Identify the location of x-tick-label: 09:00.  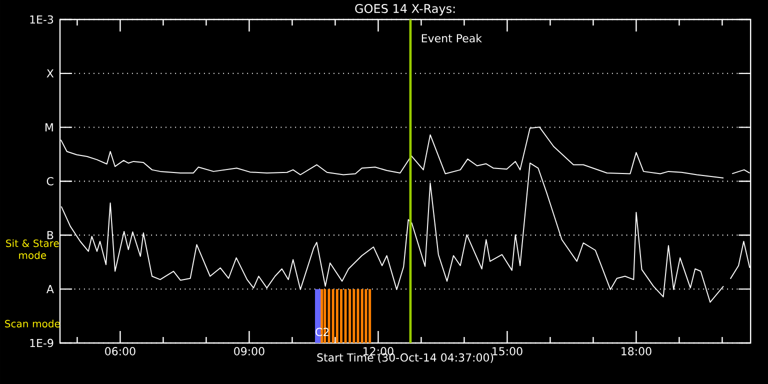
(249, 351).